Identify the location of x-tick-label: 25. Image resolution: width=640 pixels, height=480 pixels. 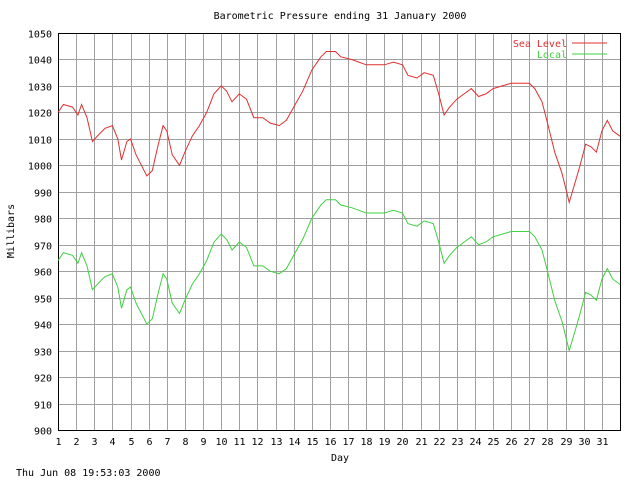
(493, 442).